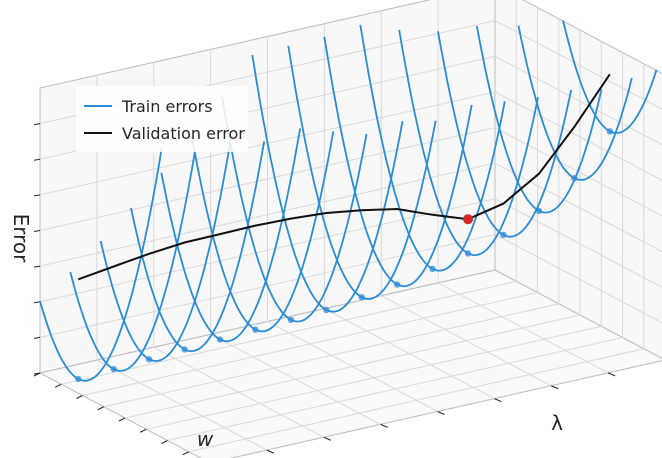 Image resolution: width=662 pixels, height=458 pixels. Describe the element at coordinates (205, 439) in the screenshot. I see `x-axis-label: w` at that location.